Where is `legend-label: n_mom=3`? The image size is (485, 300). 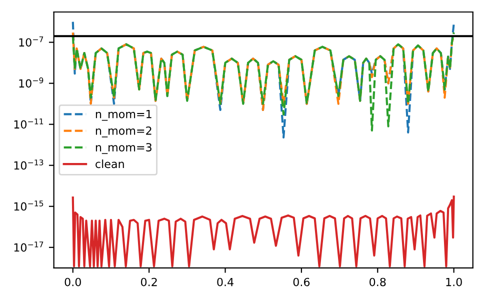 legend-label: n_mom=3 is located at coordinates (124, 148).